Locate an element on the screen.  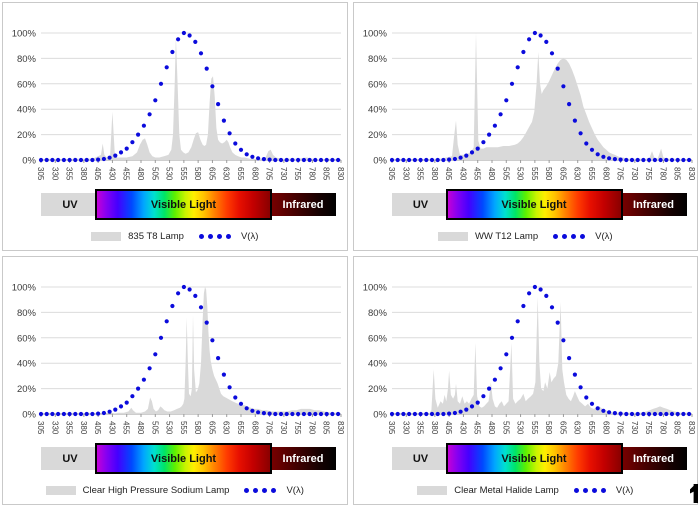
lamp-series-label: Clear Metal Halide Lamp is located at coordinates (506, 490).